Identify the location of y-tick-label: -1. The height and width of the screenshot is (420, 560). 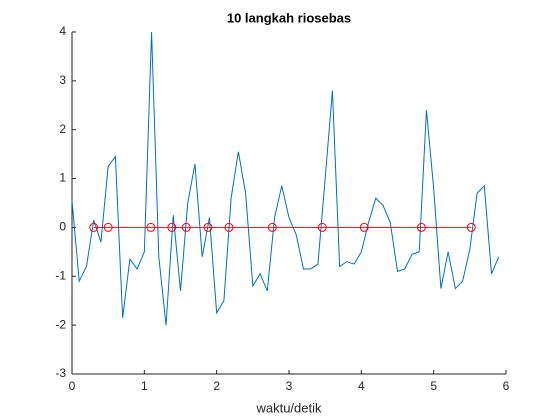
(60, 275).